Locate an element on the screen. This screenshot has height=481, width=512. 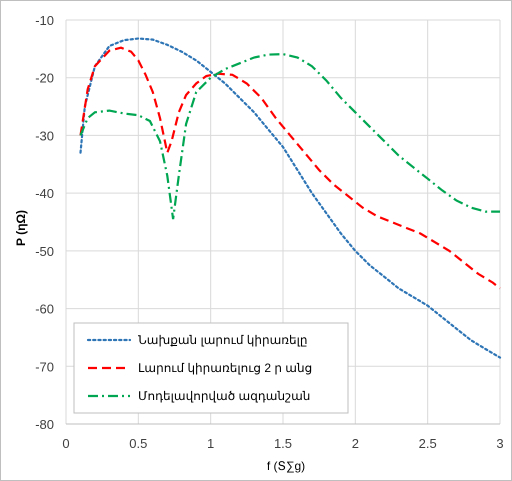
y-tick-label: -40 is located at coordinates (44, 193).